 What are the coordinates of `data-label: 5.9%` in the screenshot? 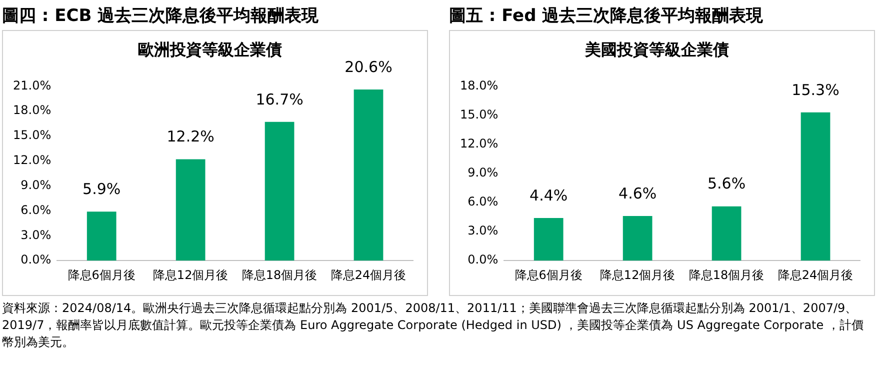 It's located at (101, 189).